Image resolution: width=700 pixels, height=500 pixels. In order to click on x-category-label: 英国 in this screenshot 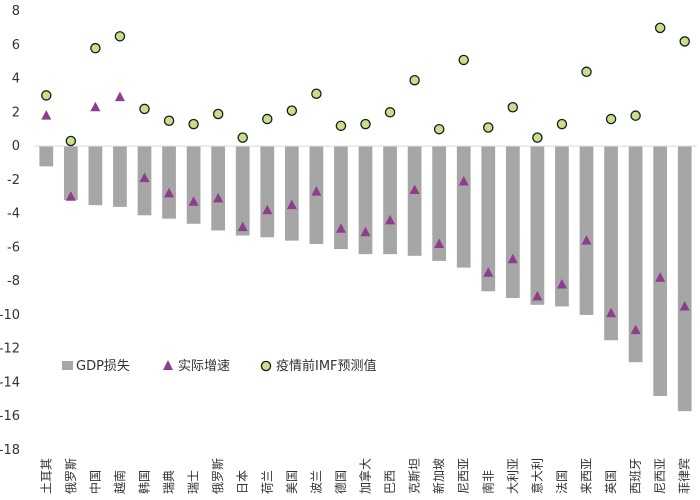, I will do `click(611, 482)`.